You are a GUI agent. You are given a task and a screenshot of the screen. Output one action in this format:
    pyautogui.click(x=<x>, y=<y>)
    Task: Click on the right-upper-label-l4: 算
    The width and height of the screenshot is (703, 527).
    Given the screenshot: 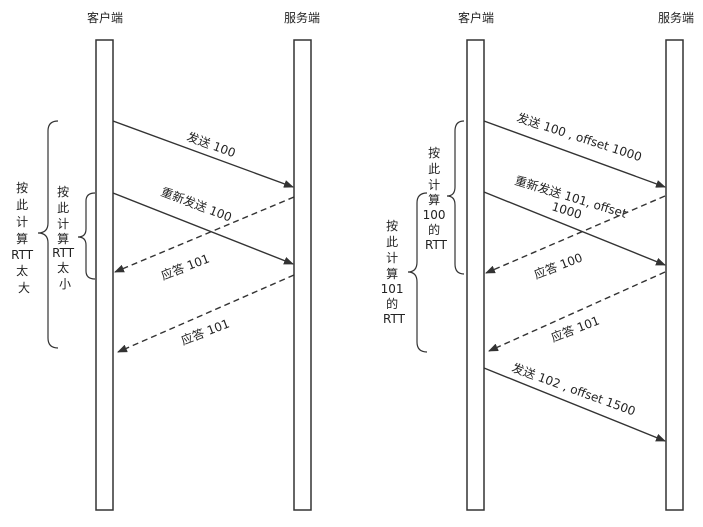 What is the action you would take?
    pyautogui.click(x=434, y=199)
    